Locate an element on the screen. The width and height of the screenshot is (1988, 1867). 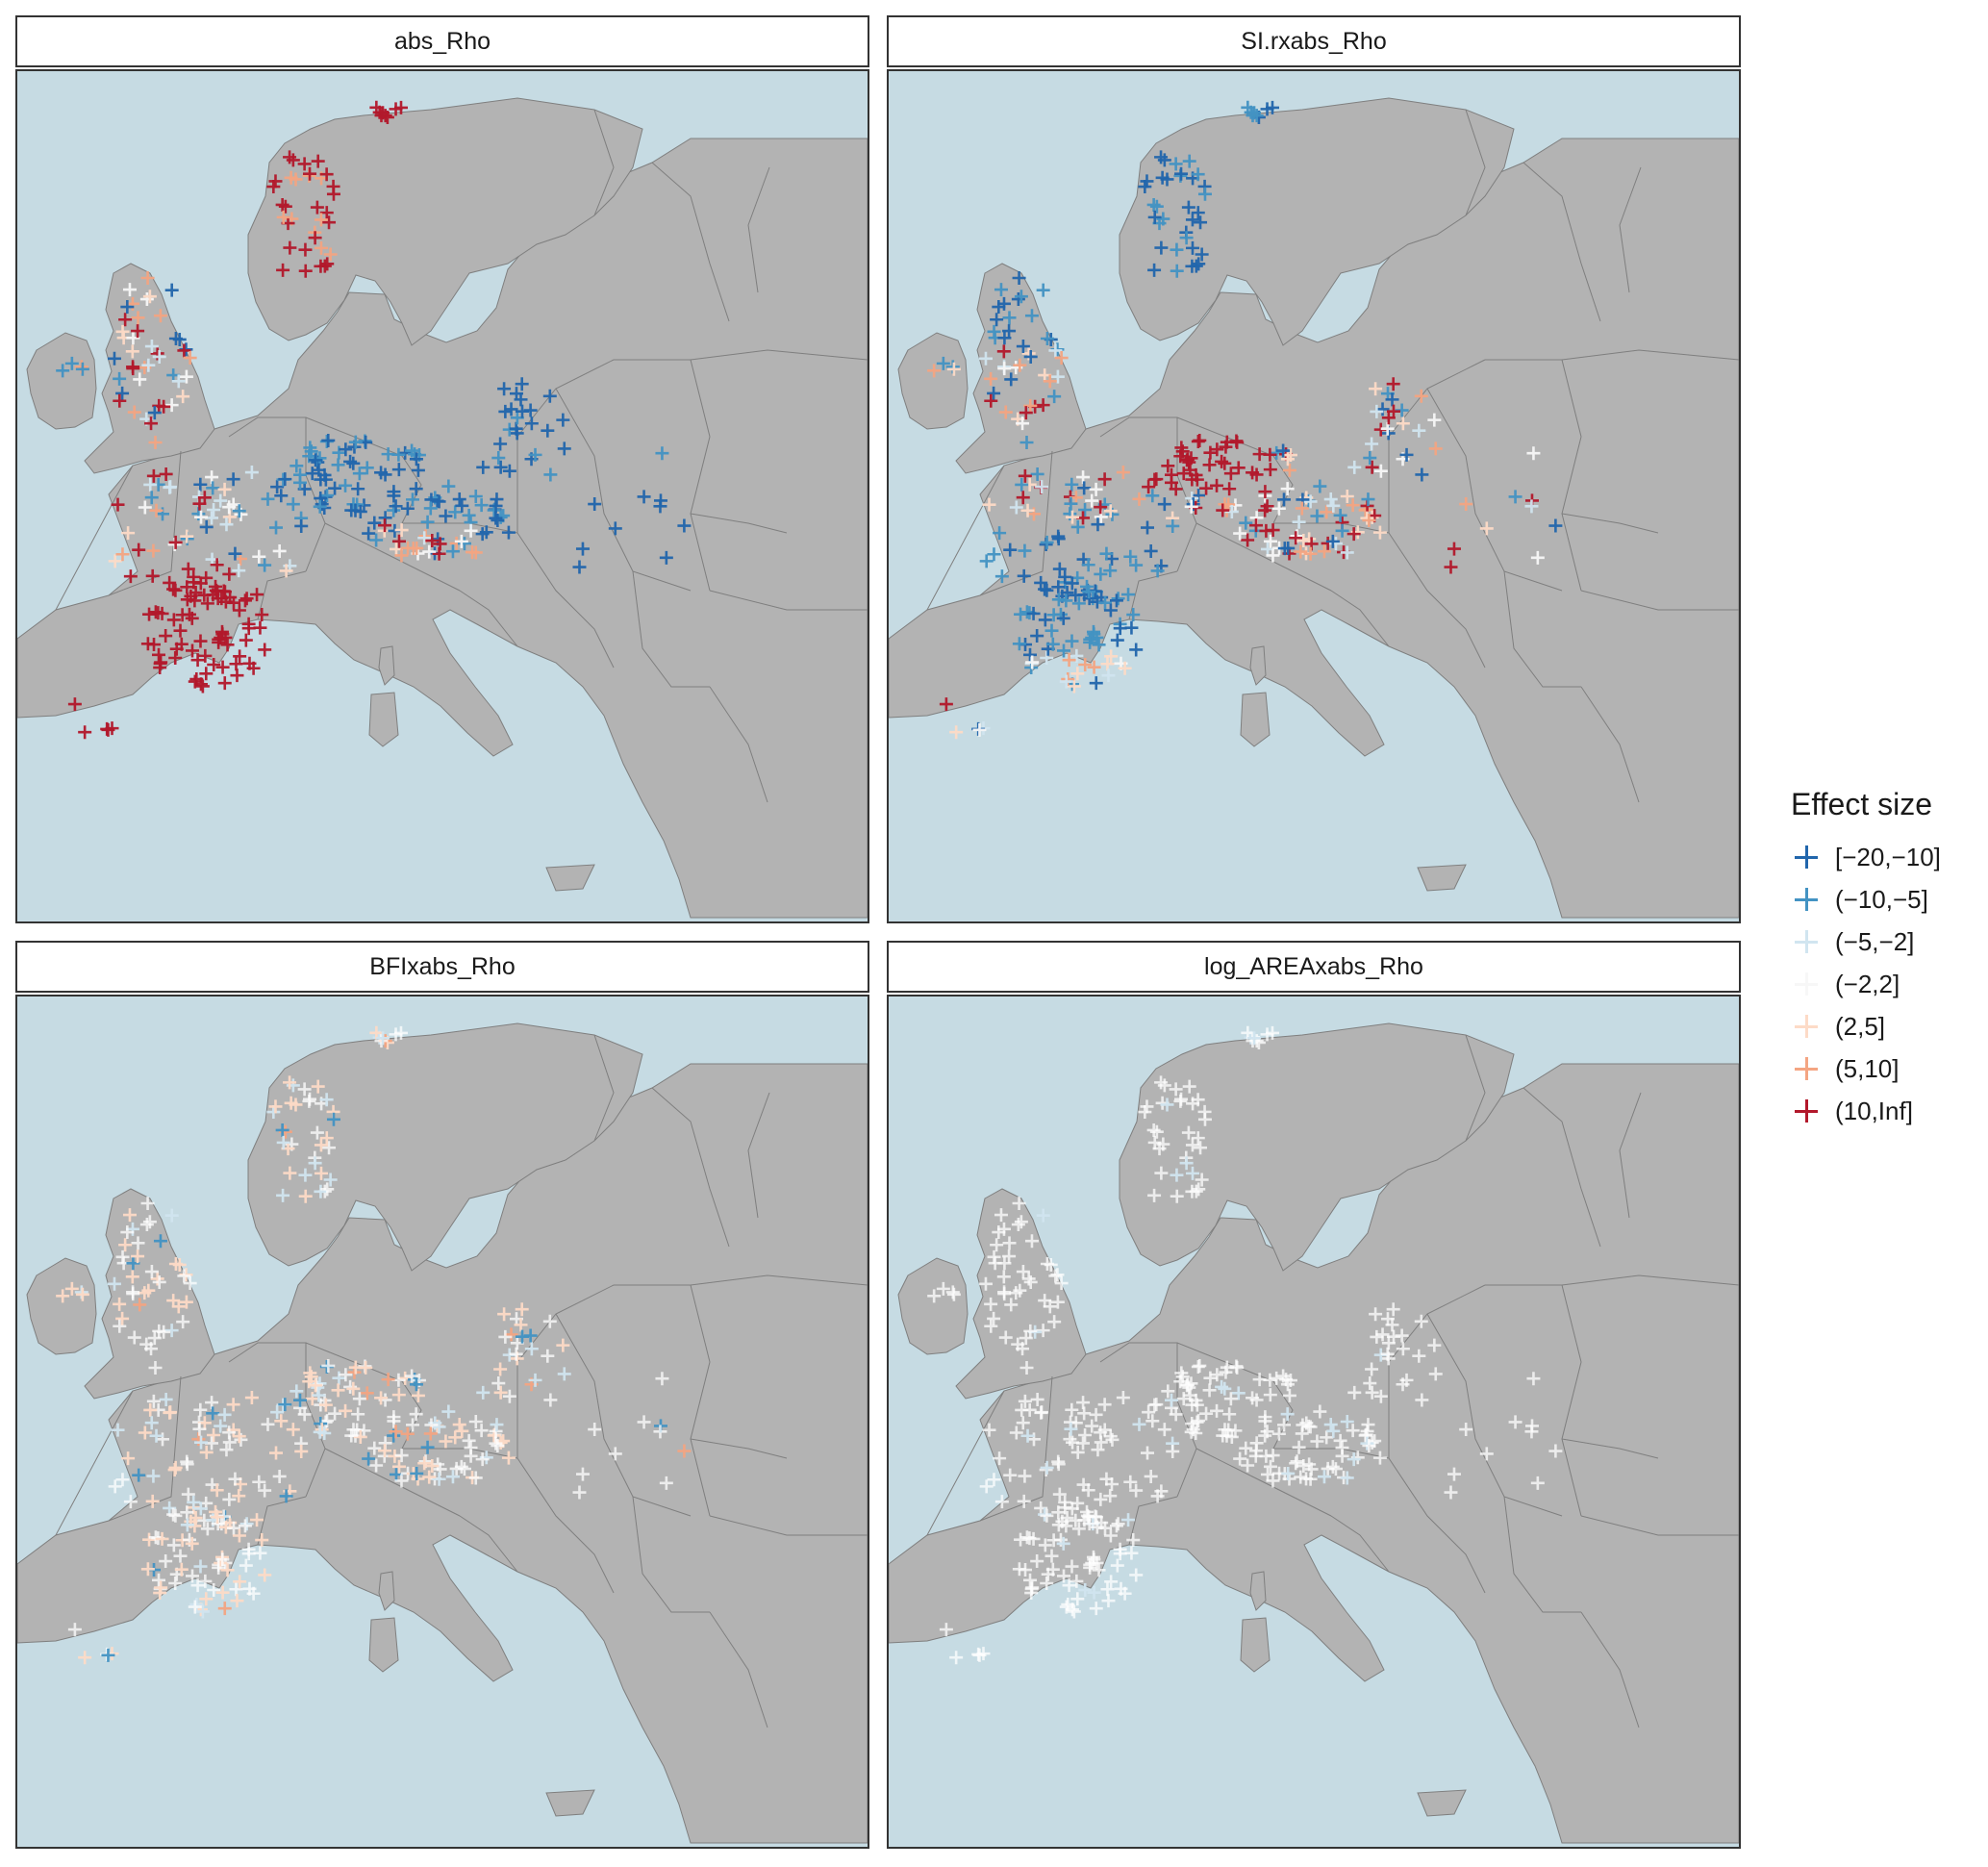
panel-title: abs_Rho is located at coordinates (442, 41).